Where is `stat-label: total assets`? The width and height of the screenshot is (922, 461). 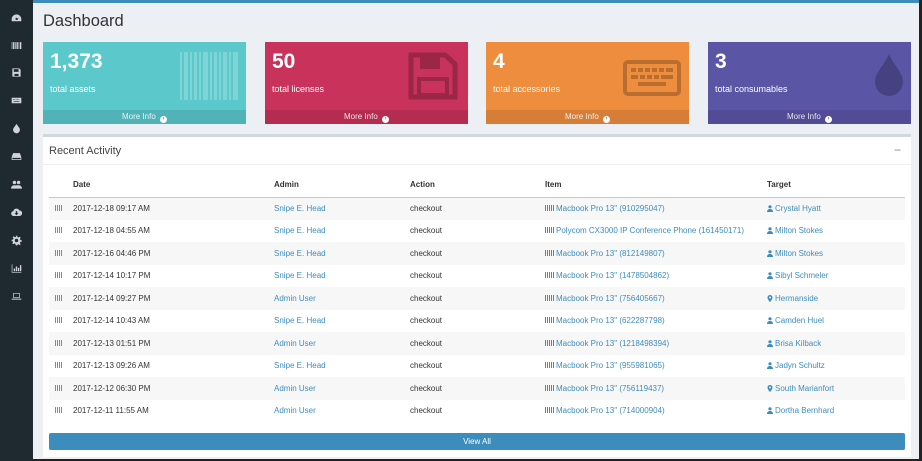 stat-label: total assets is located at coordinates (73, 89).